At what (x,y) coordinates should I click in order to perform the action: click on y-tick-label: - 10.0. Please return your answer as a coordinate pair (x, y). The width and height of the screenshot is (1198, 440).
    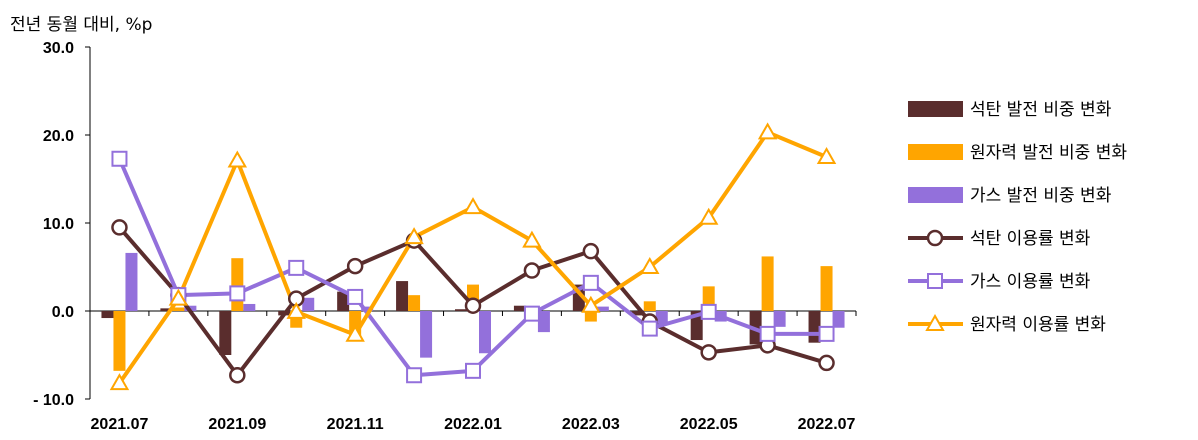
    Looking at the image, I should click on (53, 400).